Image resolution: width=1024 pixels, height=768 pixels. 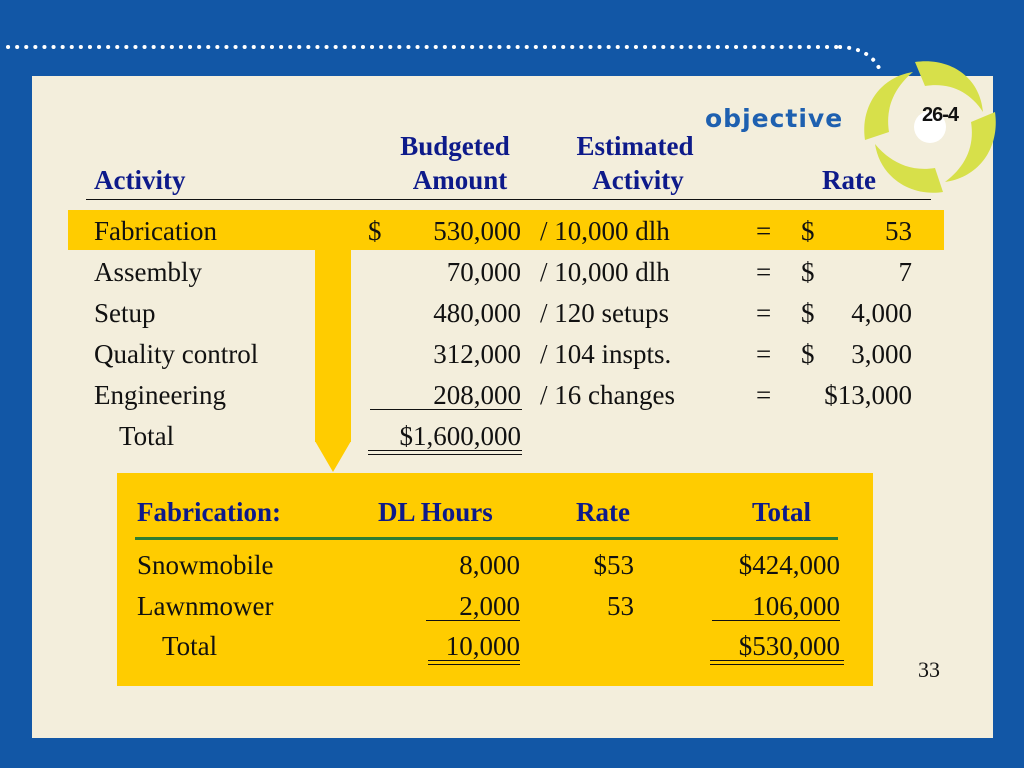 I want to click on fab-header-divider, so click(x=486, y=538).